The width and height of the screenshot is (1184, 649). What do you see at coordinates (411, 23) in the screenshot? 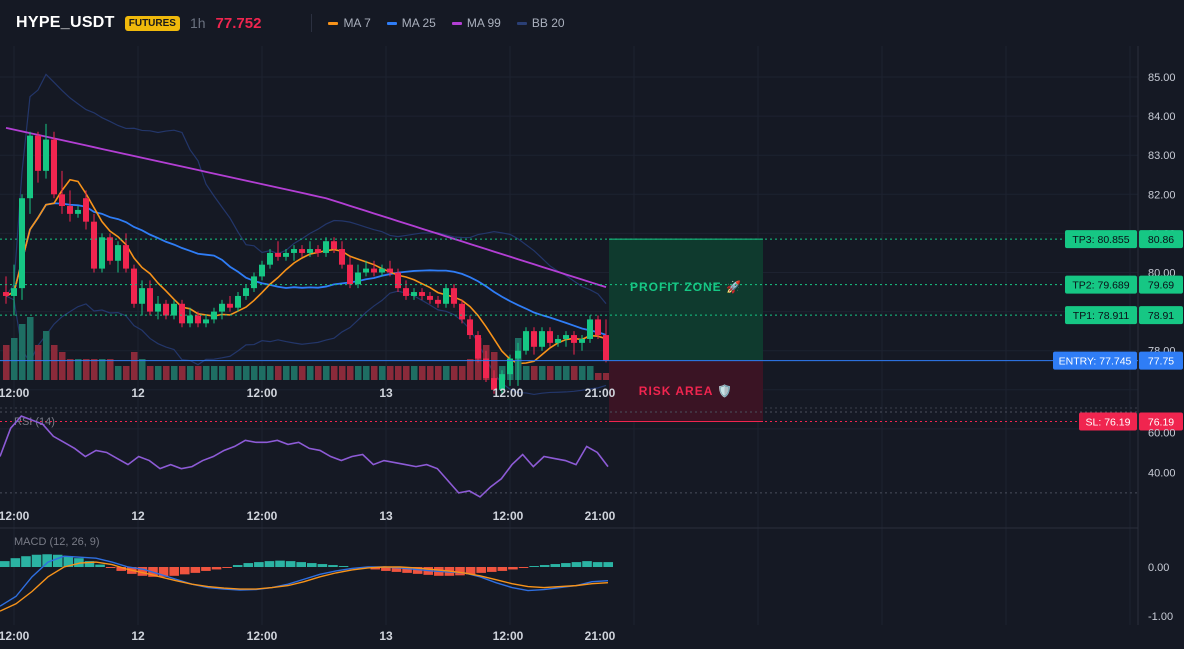
I see `legend-ma25: MA 25` at bounding box center [411, 23].